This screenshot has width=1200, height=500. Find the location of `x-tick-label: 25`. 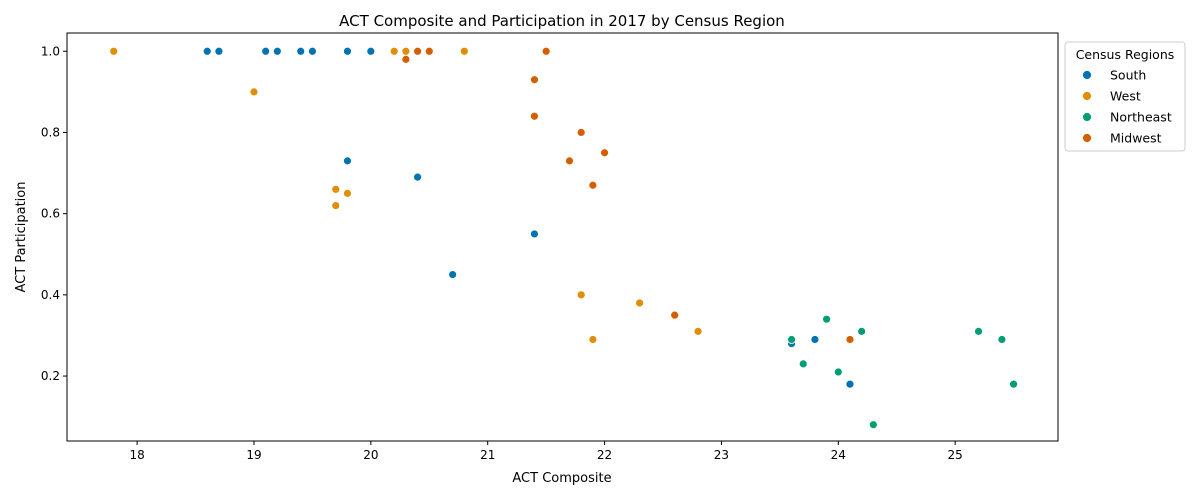

x-tick-label: 25 is located at coordinates (955, 455).